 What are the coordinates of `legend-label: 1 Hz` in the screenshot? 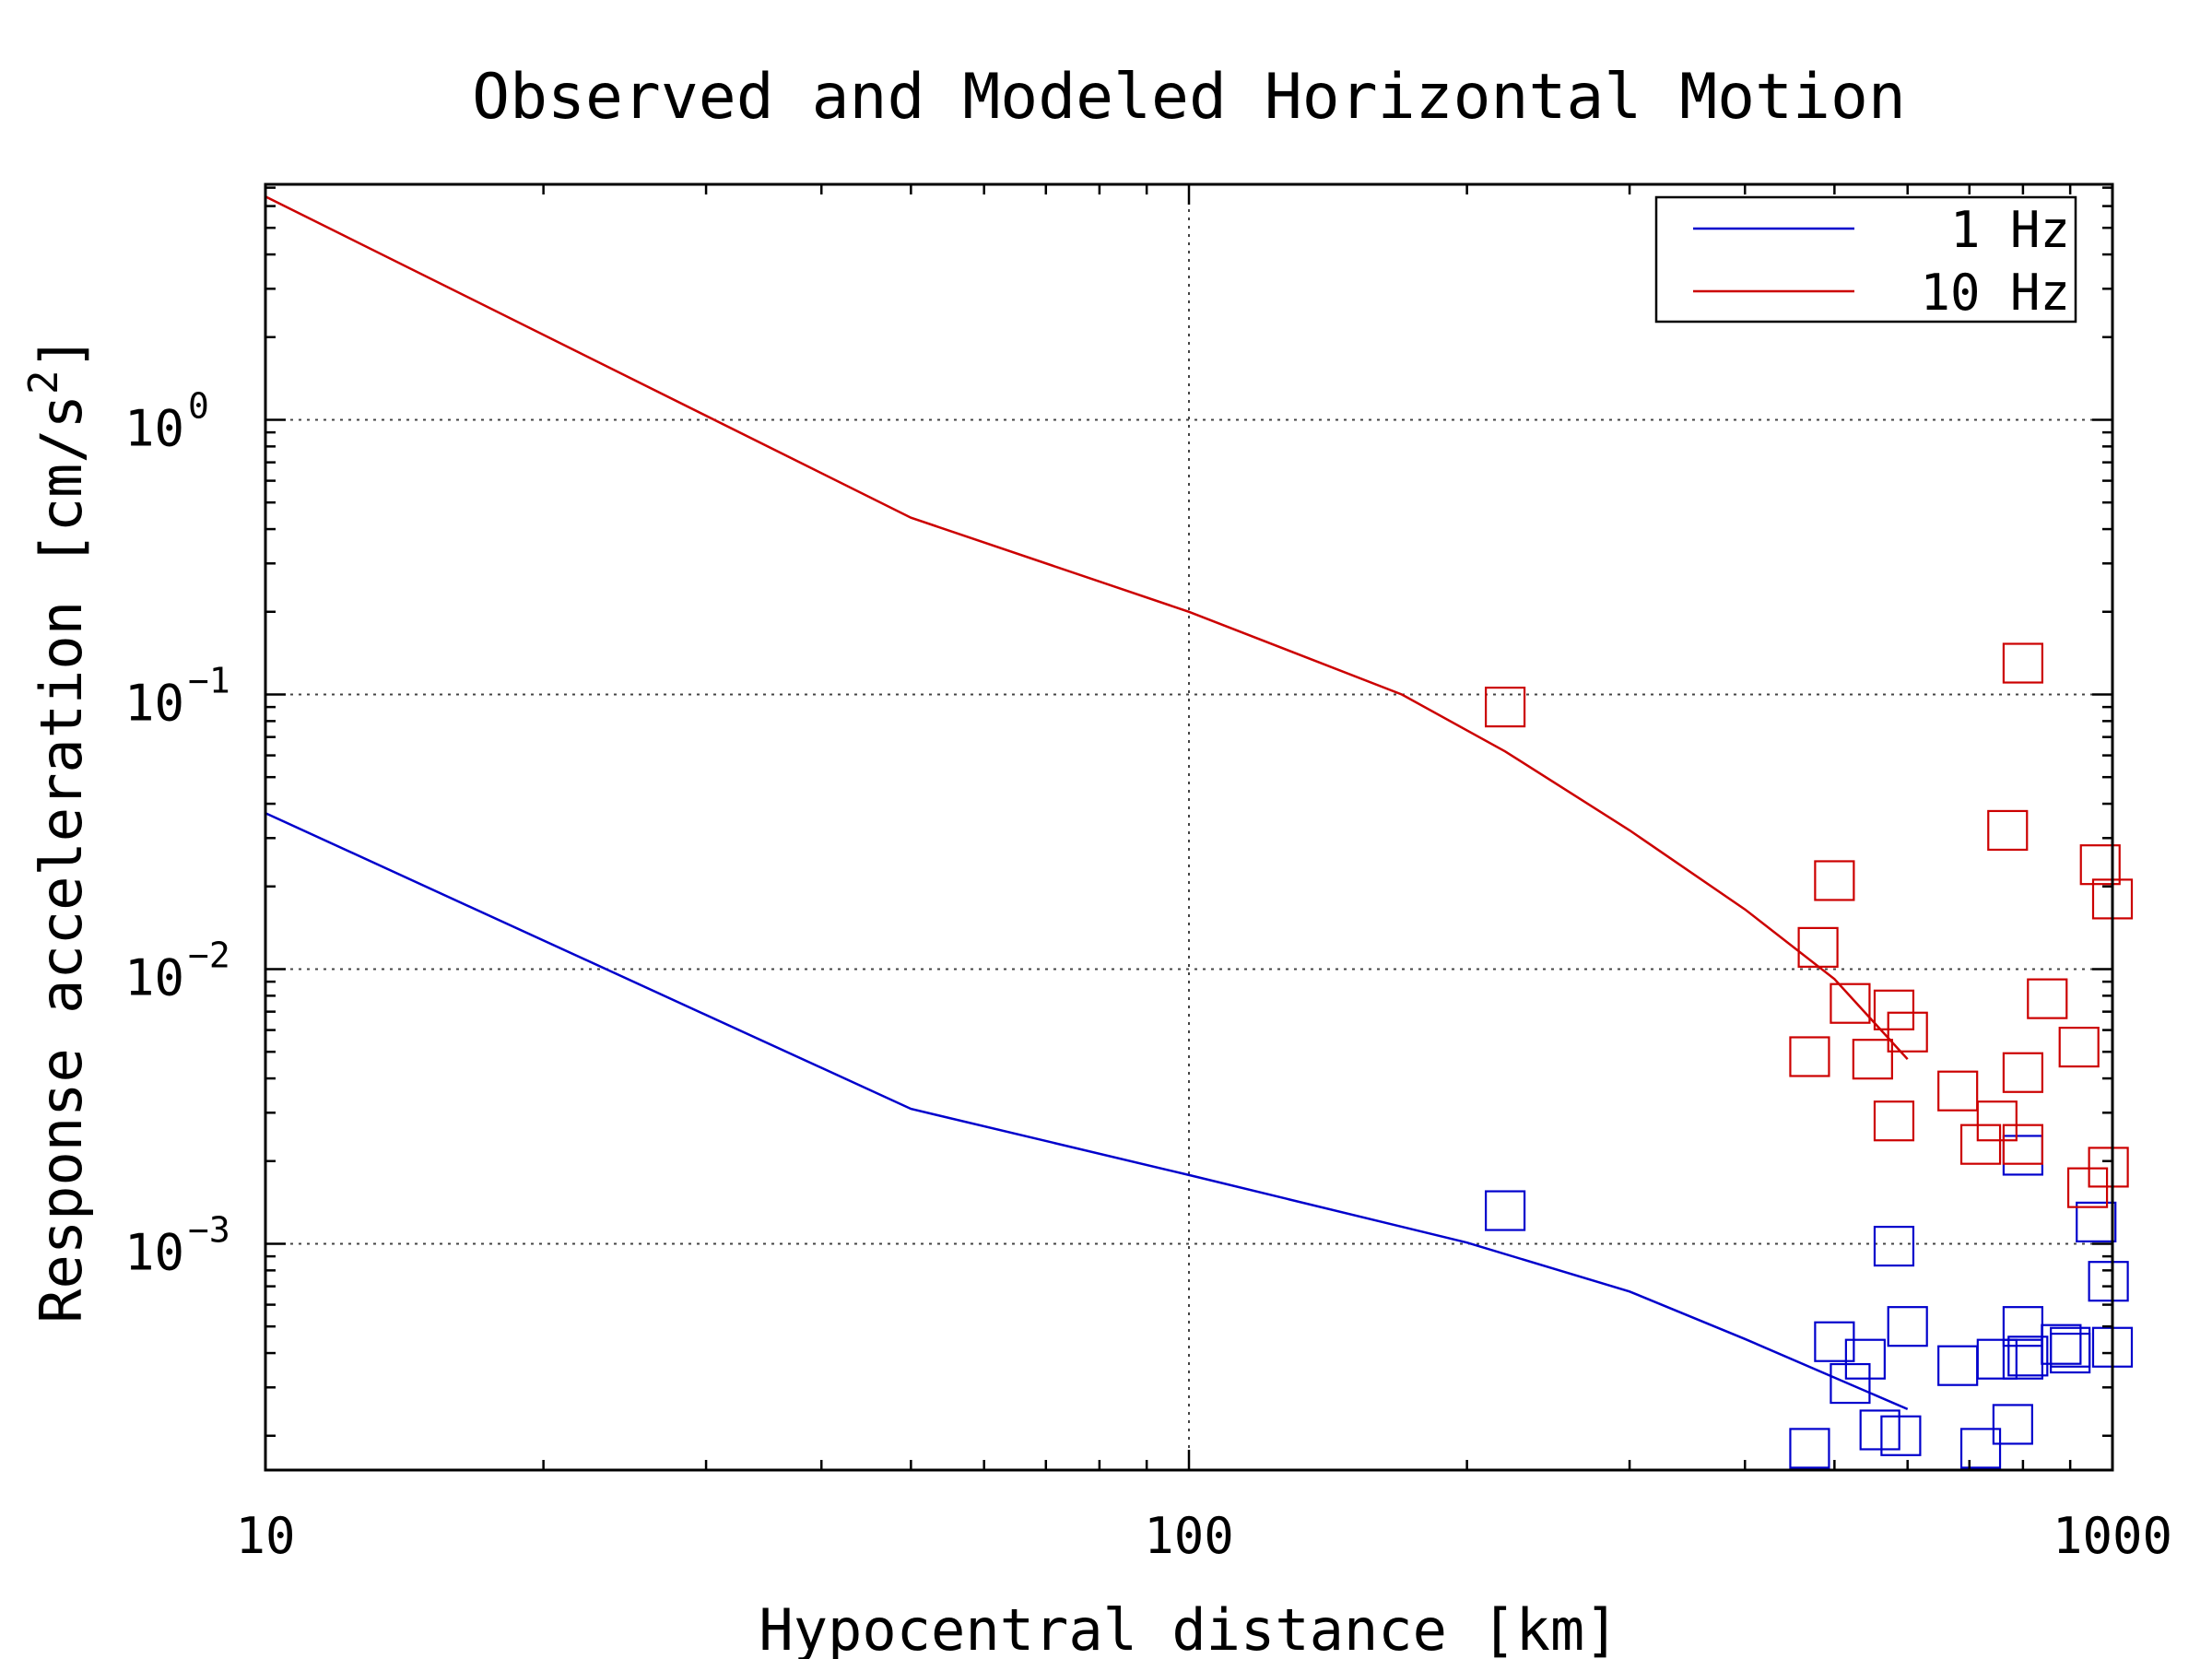 It's located at (2010, 230).